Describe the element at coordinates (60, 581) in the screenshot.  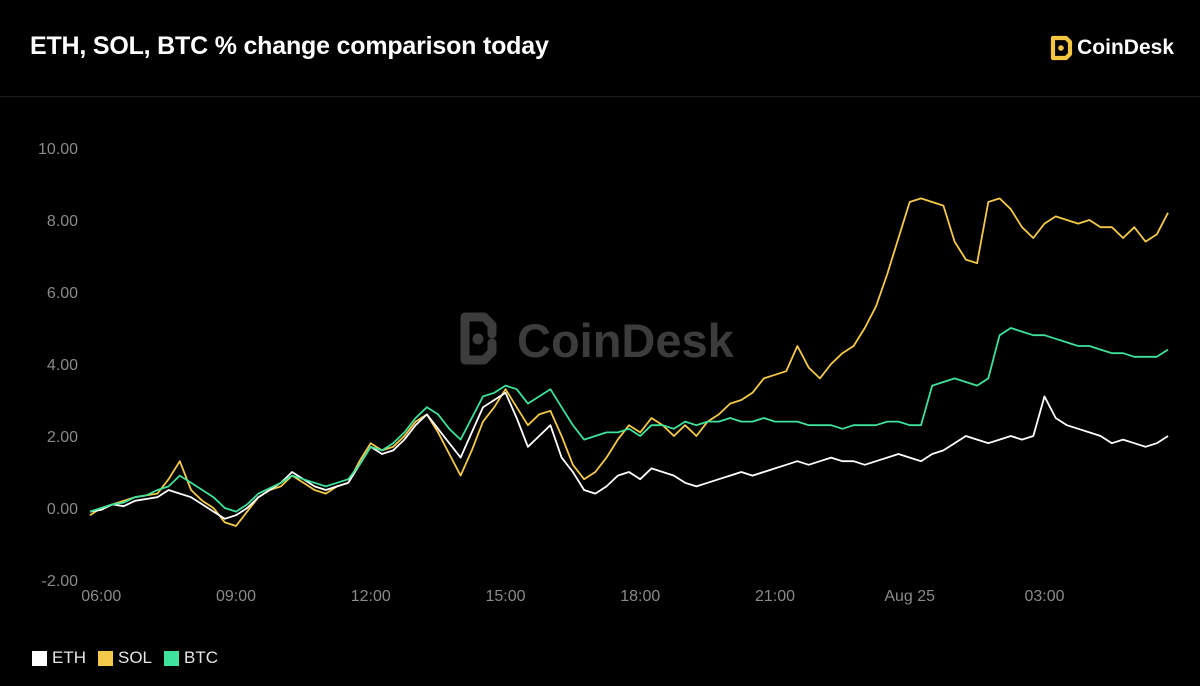
I see `y-tick-label: -2.00` at that location.